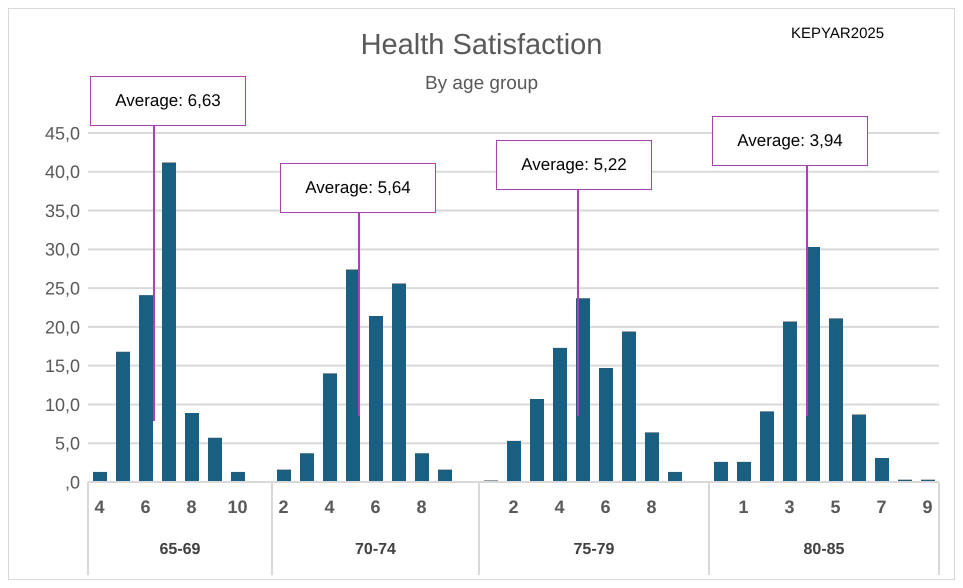  I want to click on x-tick-label: 5, so click(835, 506).